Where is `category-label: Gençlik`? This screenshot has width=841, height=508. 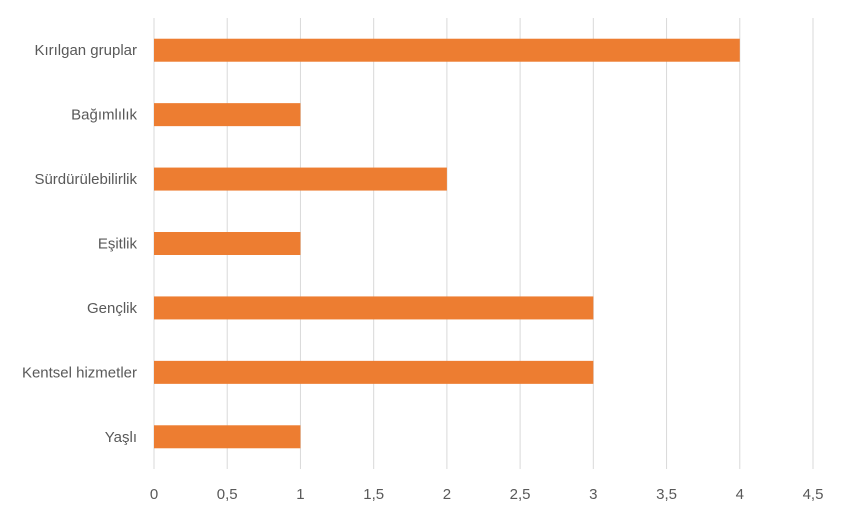
category-label: Gençlik is located at coordinates (112, 308).